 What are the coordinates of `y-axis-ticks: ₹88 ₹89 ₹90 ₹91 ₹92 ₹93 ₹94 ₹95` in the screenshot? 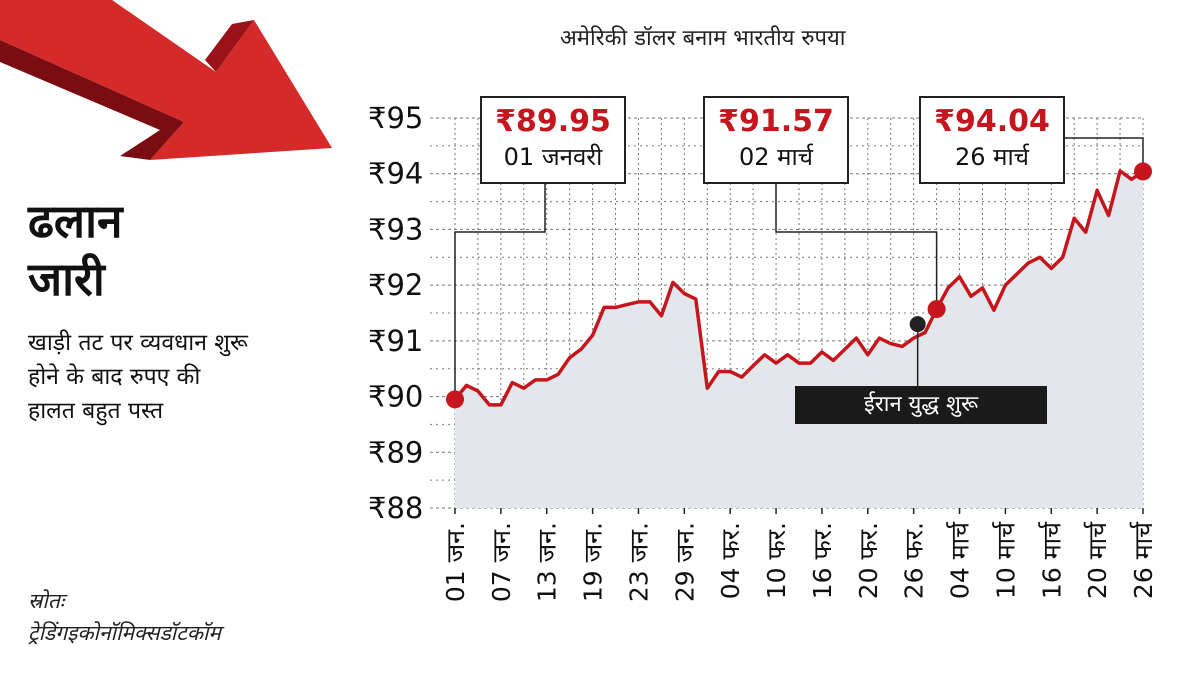 It's located at (395, 313).